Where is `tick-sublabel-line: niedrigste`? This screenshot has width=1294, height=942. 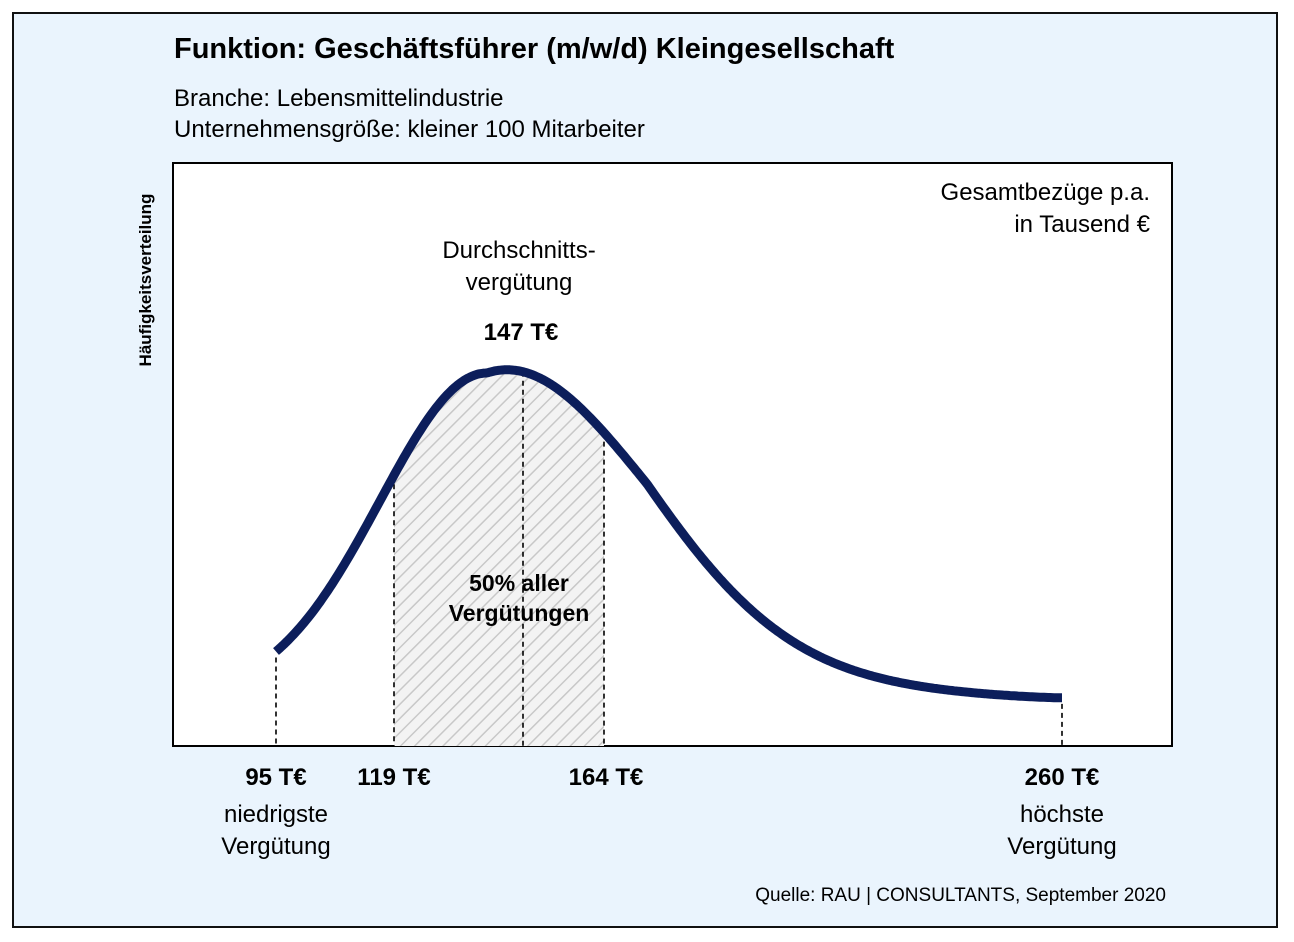
tick-sublabel-line: niedrigste is located at coordinates (276, 814).